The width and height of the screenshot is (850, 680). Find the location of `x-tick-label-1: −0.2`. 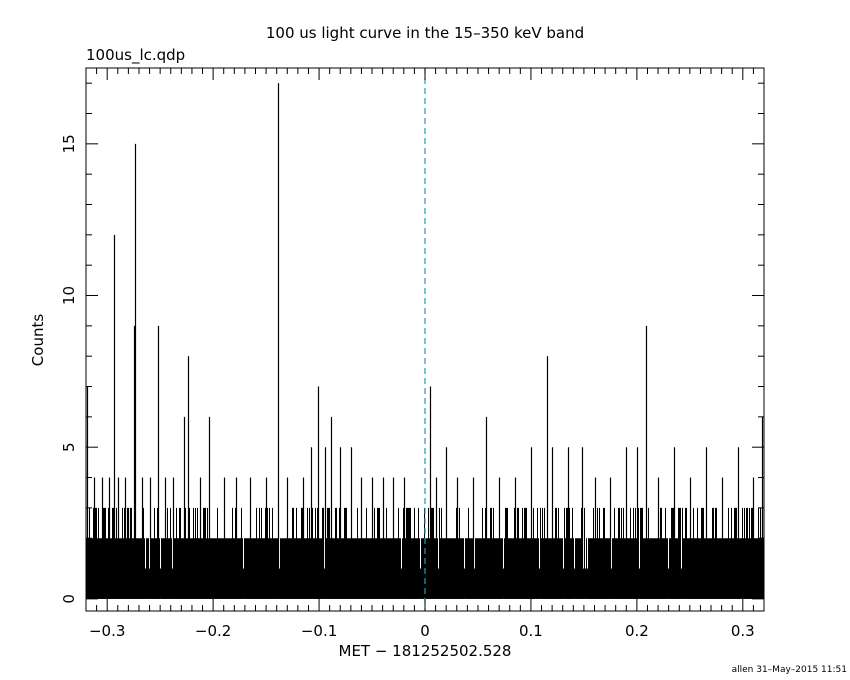

x-tick-label-1: −0.2 is located at coordinates (213, 631).